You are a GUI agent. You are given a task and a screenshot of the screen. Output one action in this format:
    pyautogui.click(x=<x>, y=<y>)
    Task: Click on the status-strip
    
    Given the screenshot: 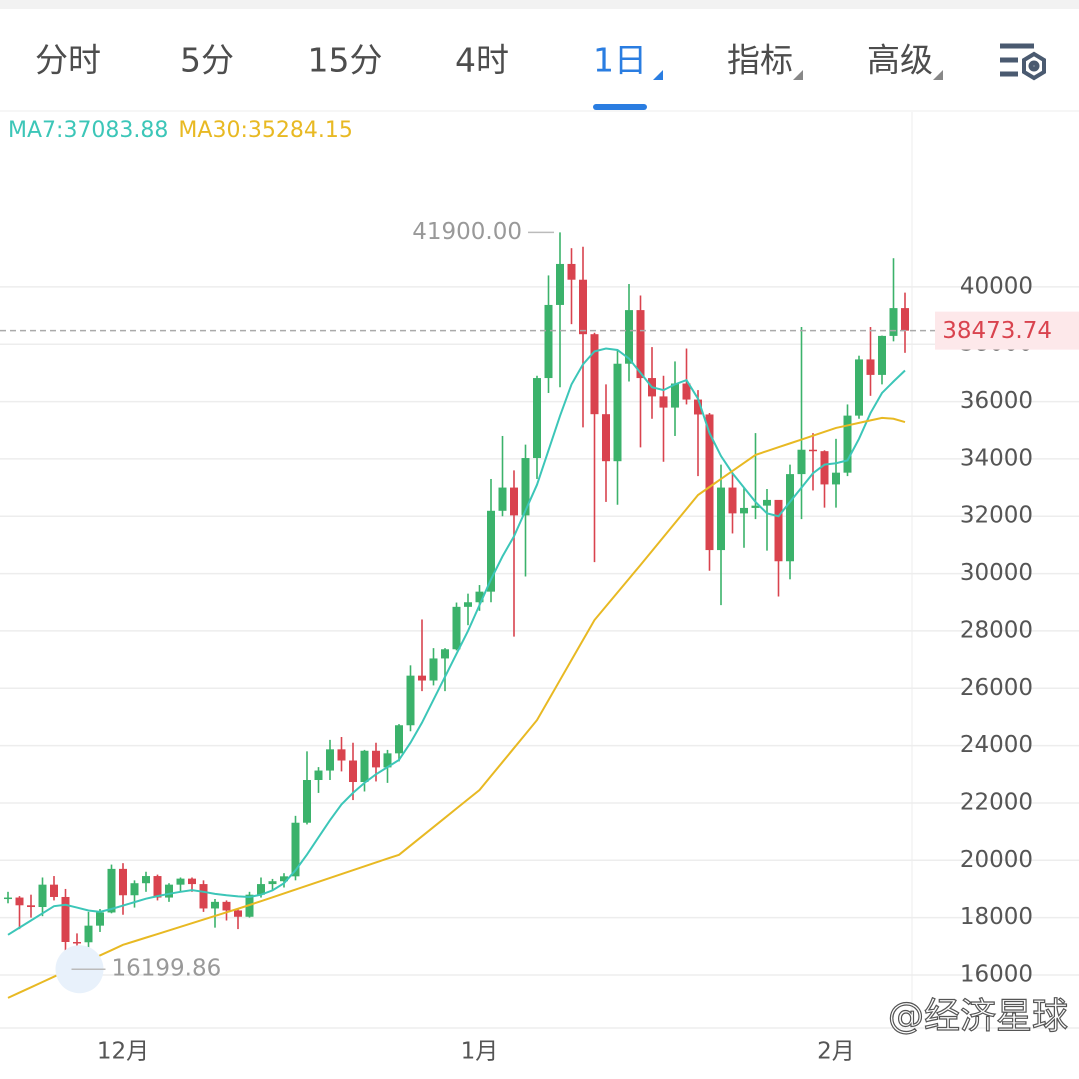 What is the action you would take?
    pyautogui.click(x=539, y=4)
    